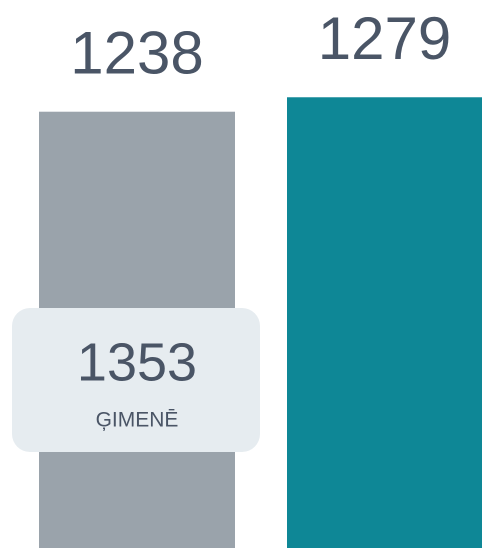 The width and height of the screenshot is (482, 548). Describe the element at coordinates (136, 53) in the screenshot. I see `value-label: 1238` at that location.